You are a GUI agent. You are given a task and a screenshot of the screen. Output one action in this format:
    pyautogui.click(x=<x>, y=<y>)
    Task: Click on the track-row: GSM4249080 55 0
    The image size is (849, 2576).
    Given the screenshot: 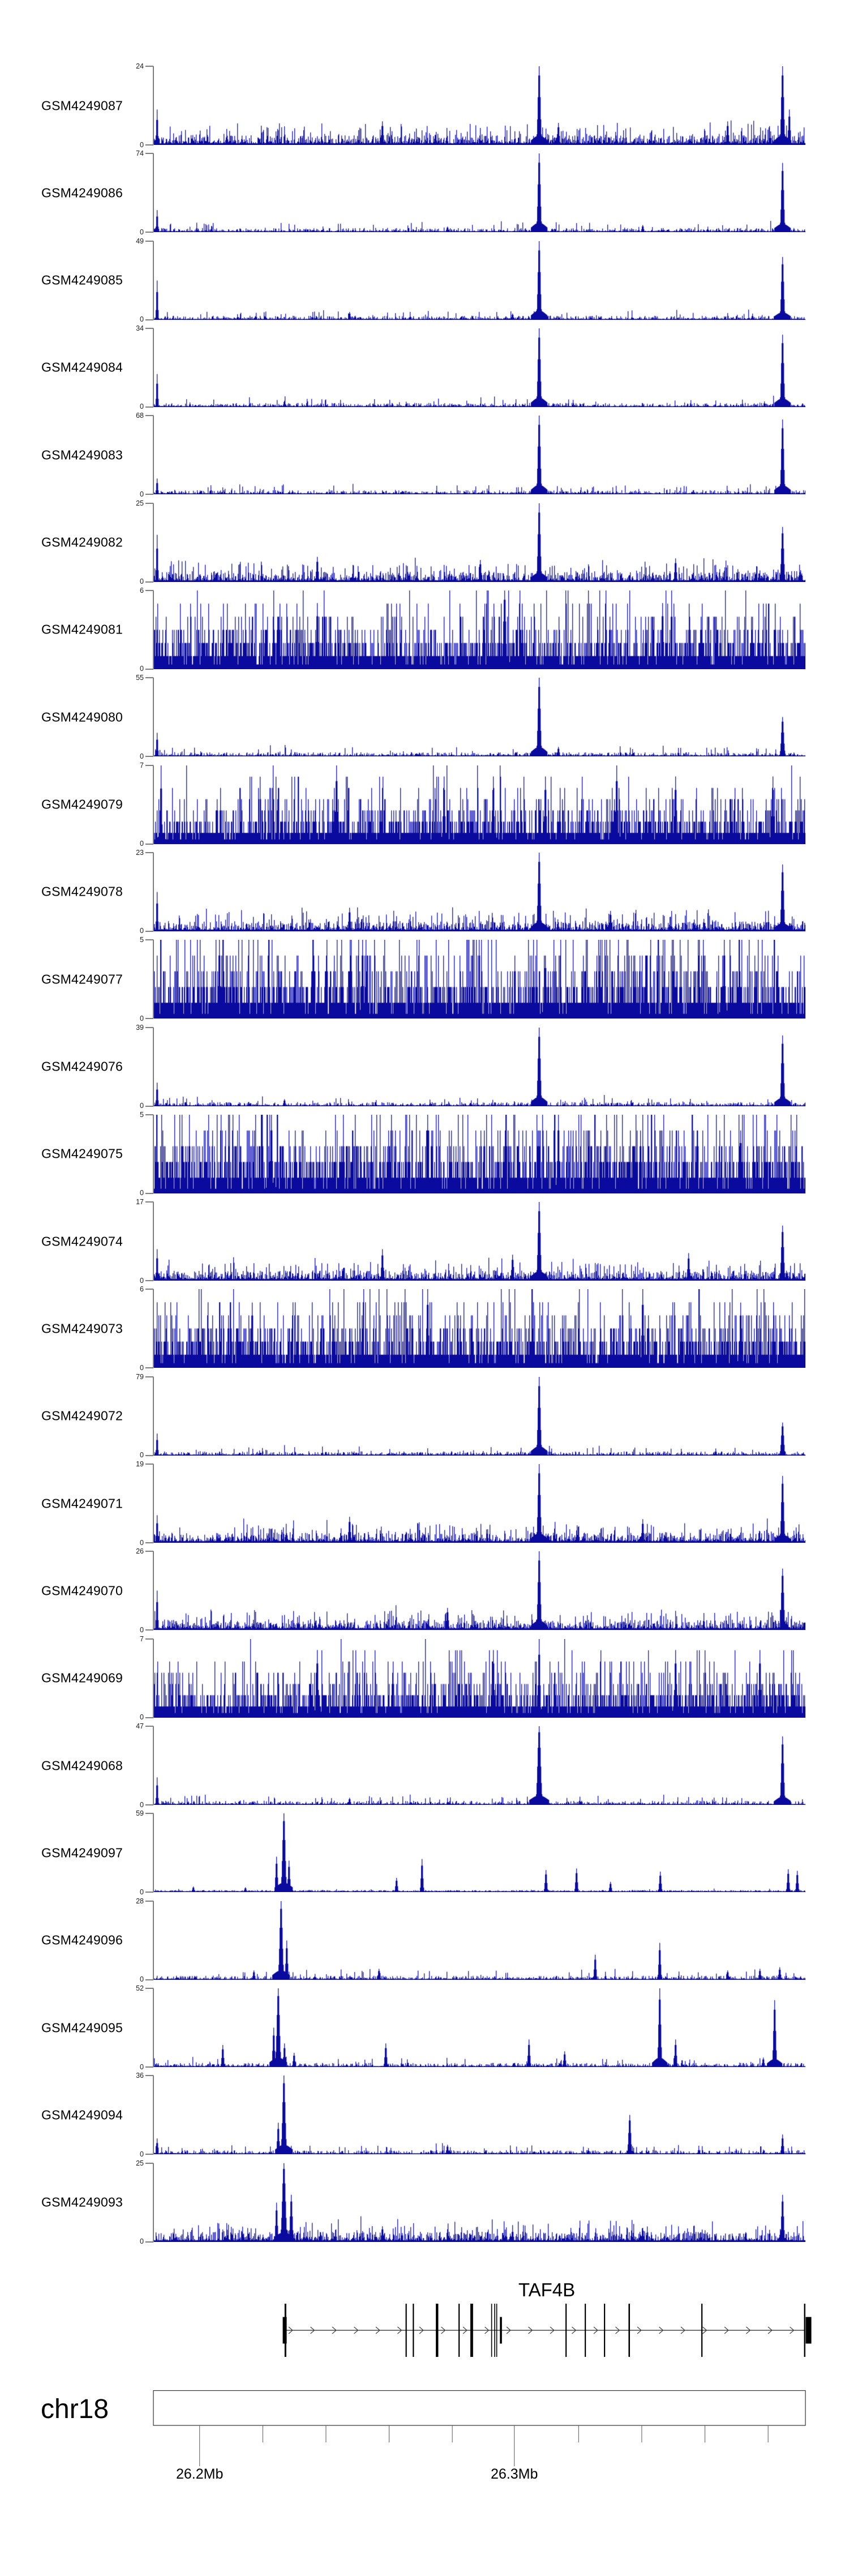 What is the action you would take?
    pyautogui.click(x=424, y=717)
    